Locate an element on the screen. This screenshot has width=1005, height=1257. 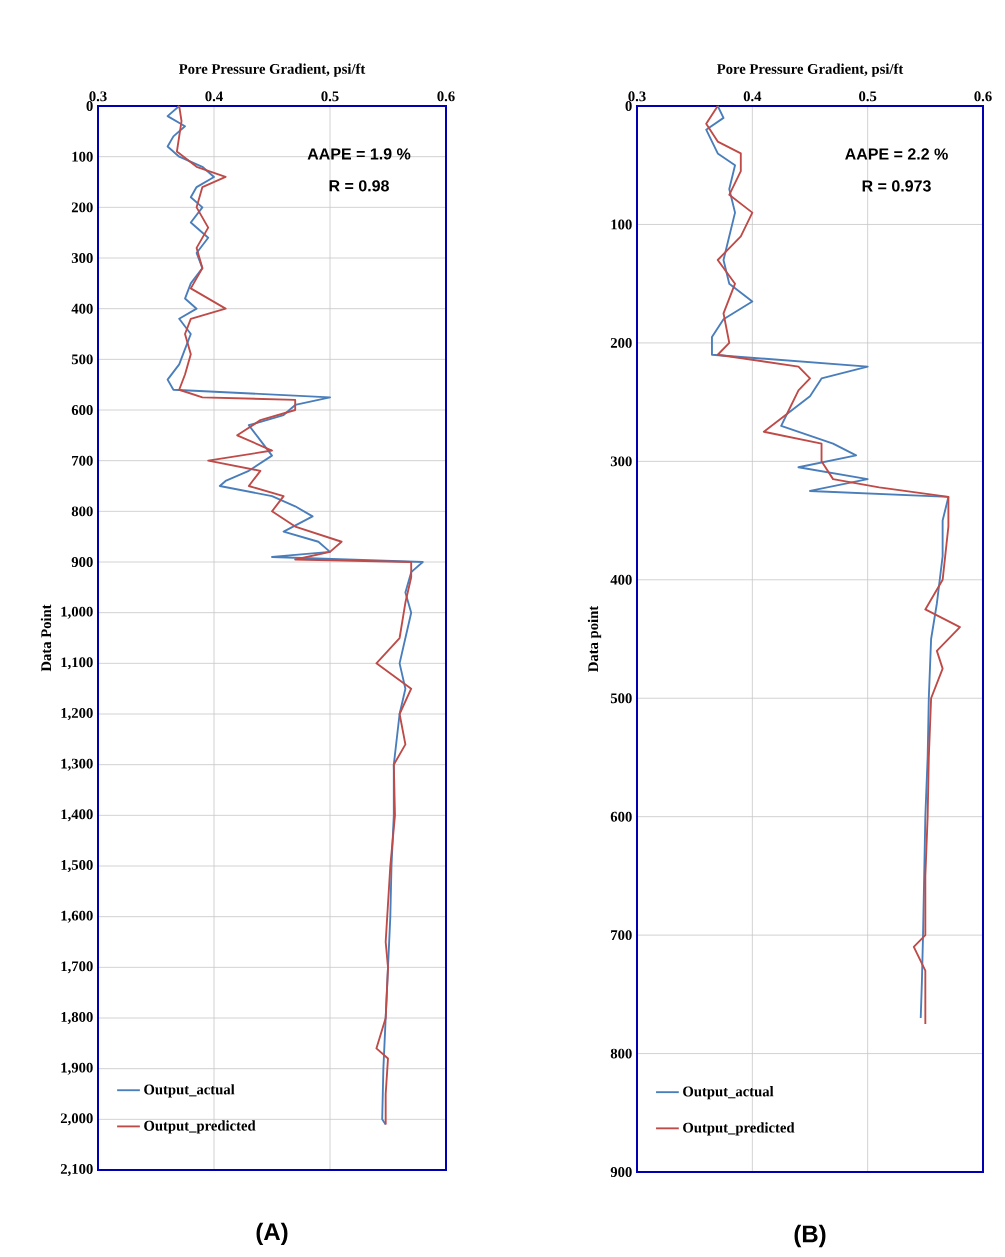
y-axis-title: Data Point is located at coordinates (46, 638).